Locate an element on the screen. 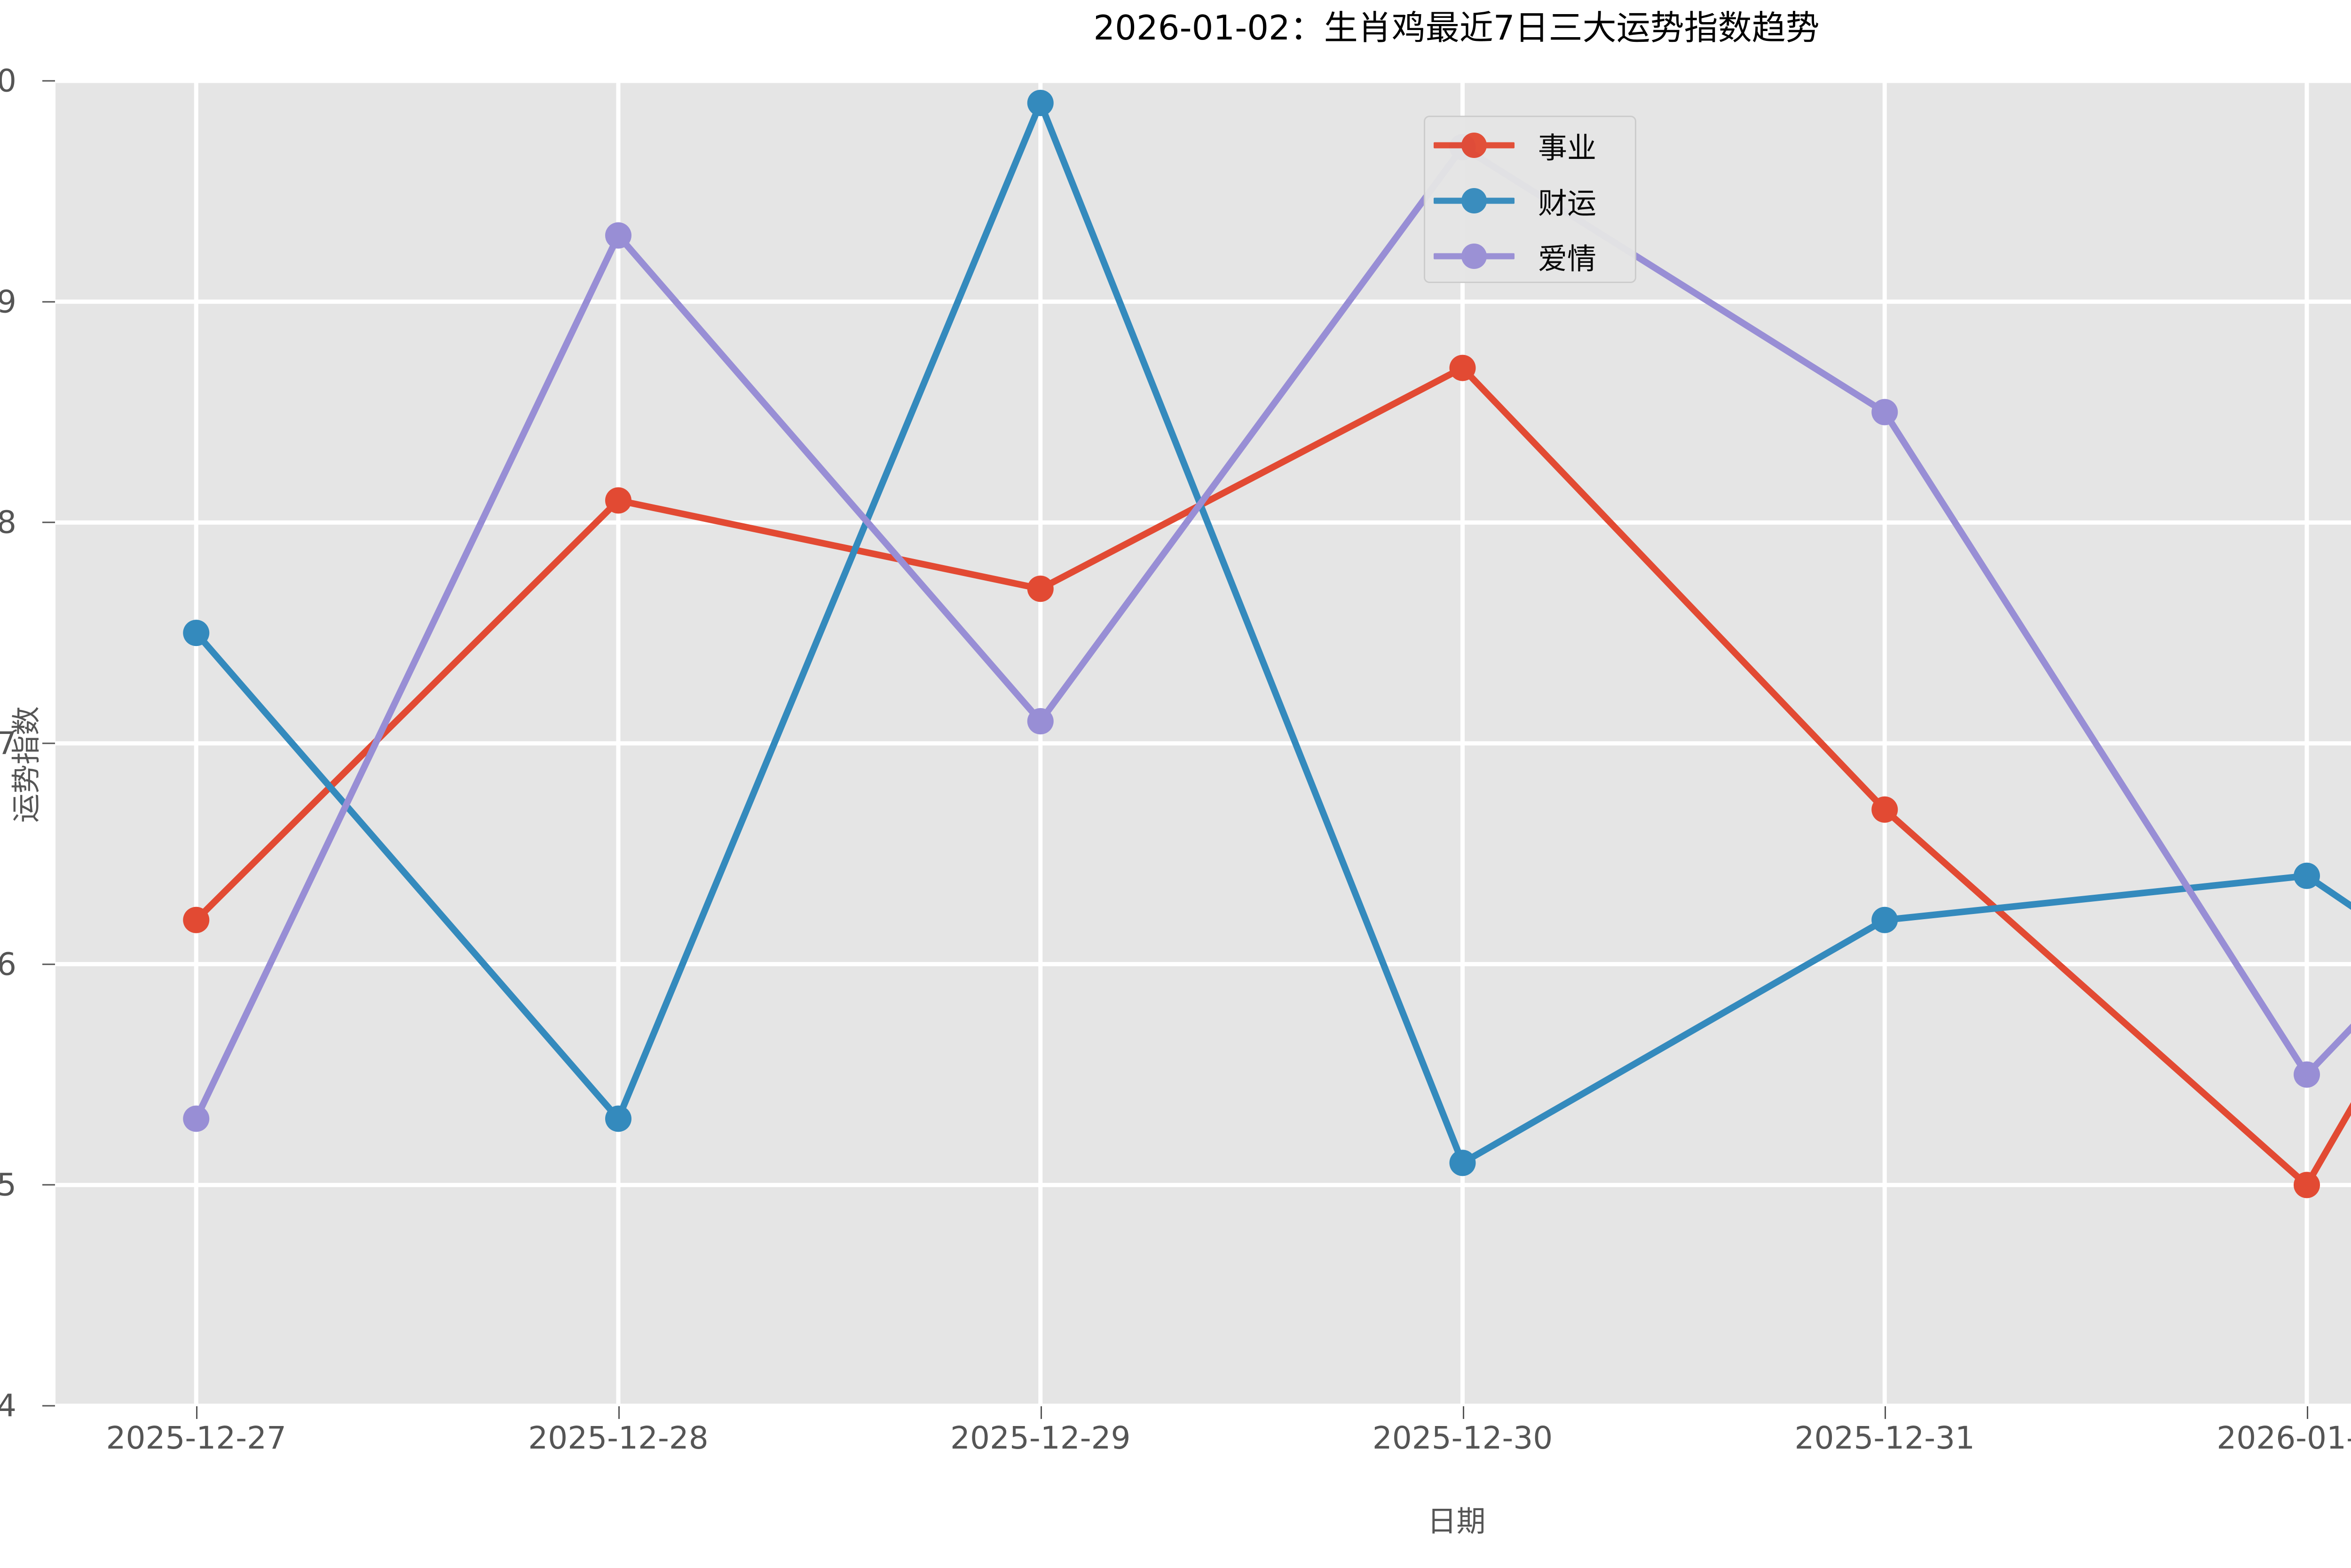 Image resolution: width=2351 pixels, height=1568 pixels. y-tick-label: 0.7 is located at coordinates (8, 743).